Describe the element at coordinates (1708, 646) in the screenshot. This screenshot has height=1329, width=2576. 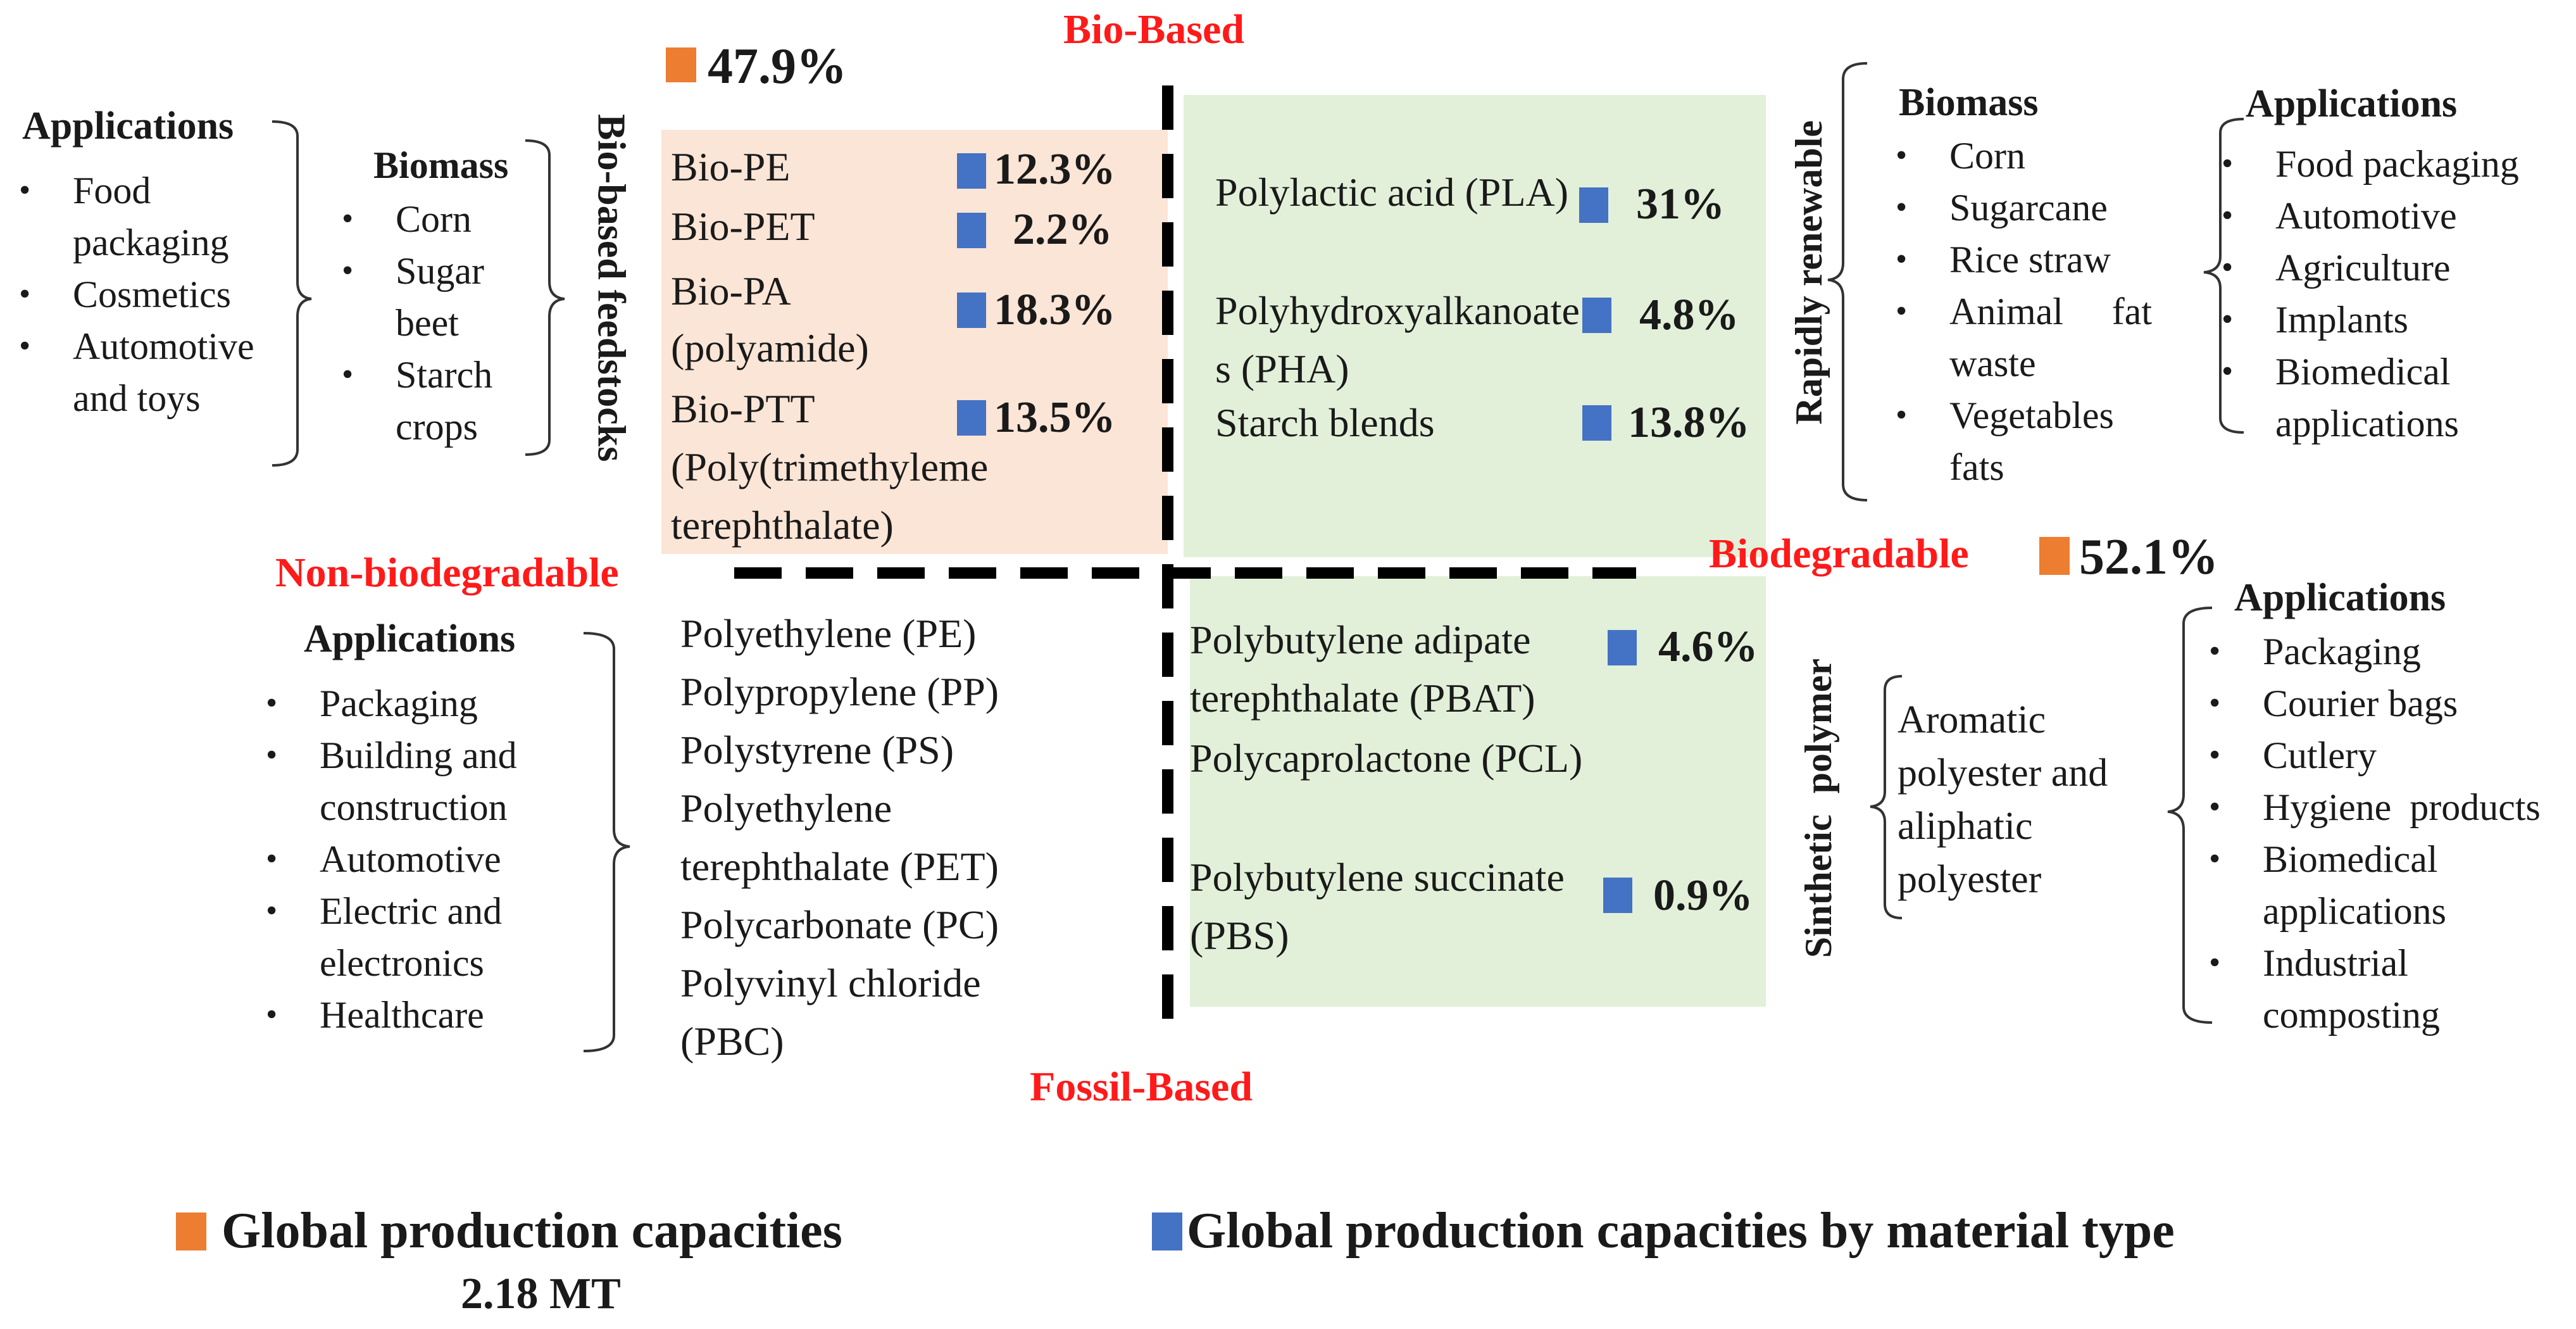
I see `br-material-pct: 4.6%` at that location.